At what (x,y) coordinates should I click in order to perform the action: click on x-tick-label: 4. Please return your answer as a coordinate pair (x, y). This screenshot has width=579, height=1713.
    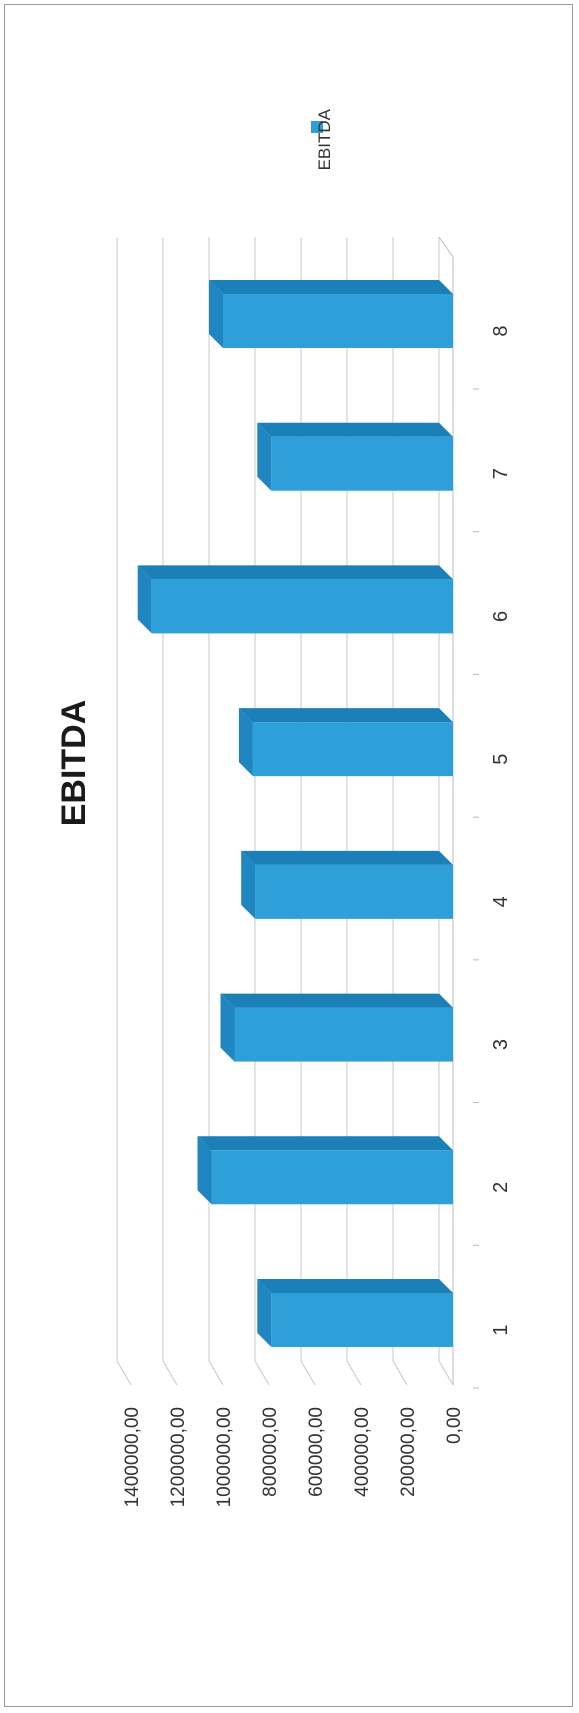
    Looking at the image, I should click on (501, 901).